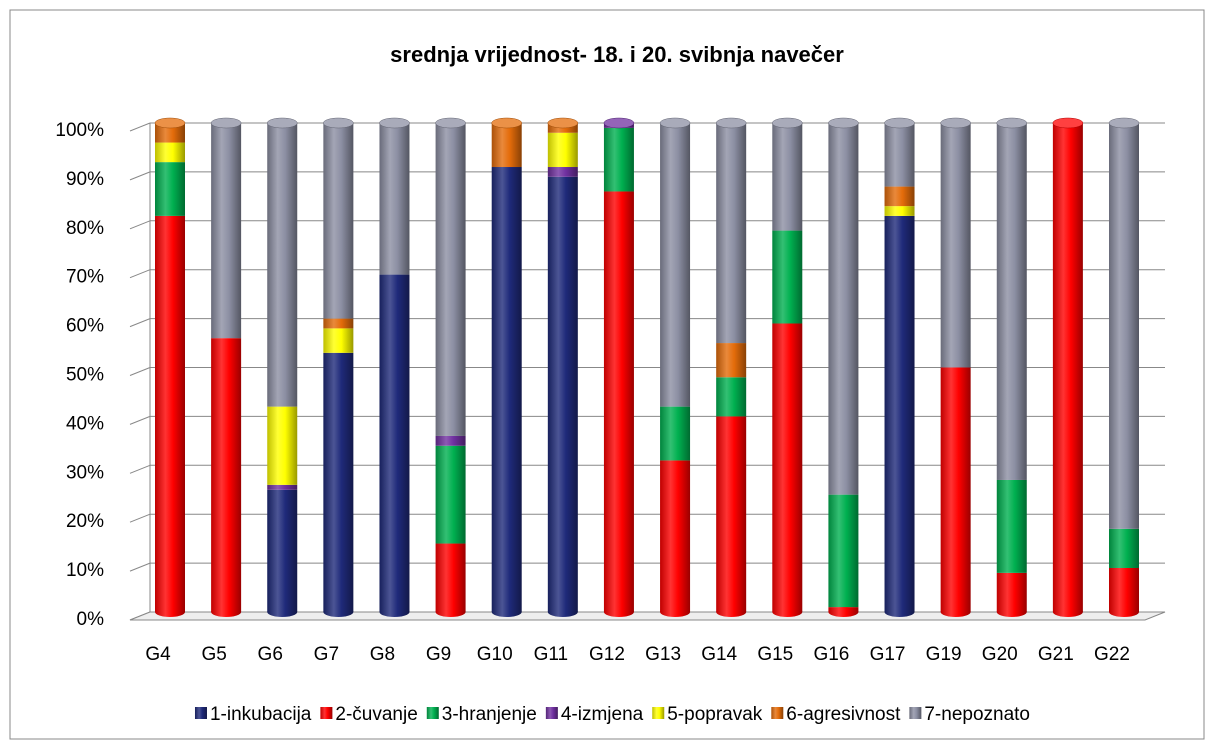  What do you see at coordinates (91, 619) in the screenshot?
I see `y-tick-label: 0%` at bounding box center [91, 619].